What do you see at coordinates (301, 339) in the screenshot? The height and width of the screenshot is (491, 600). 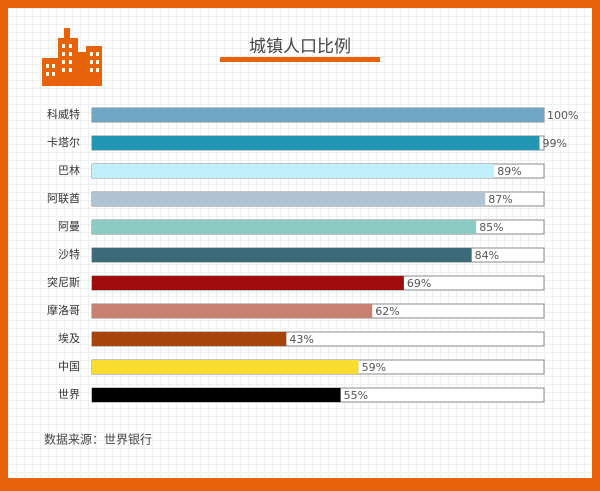 I see `value-label: 43%` at bounding box center [301, 339].